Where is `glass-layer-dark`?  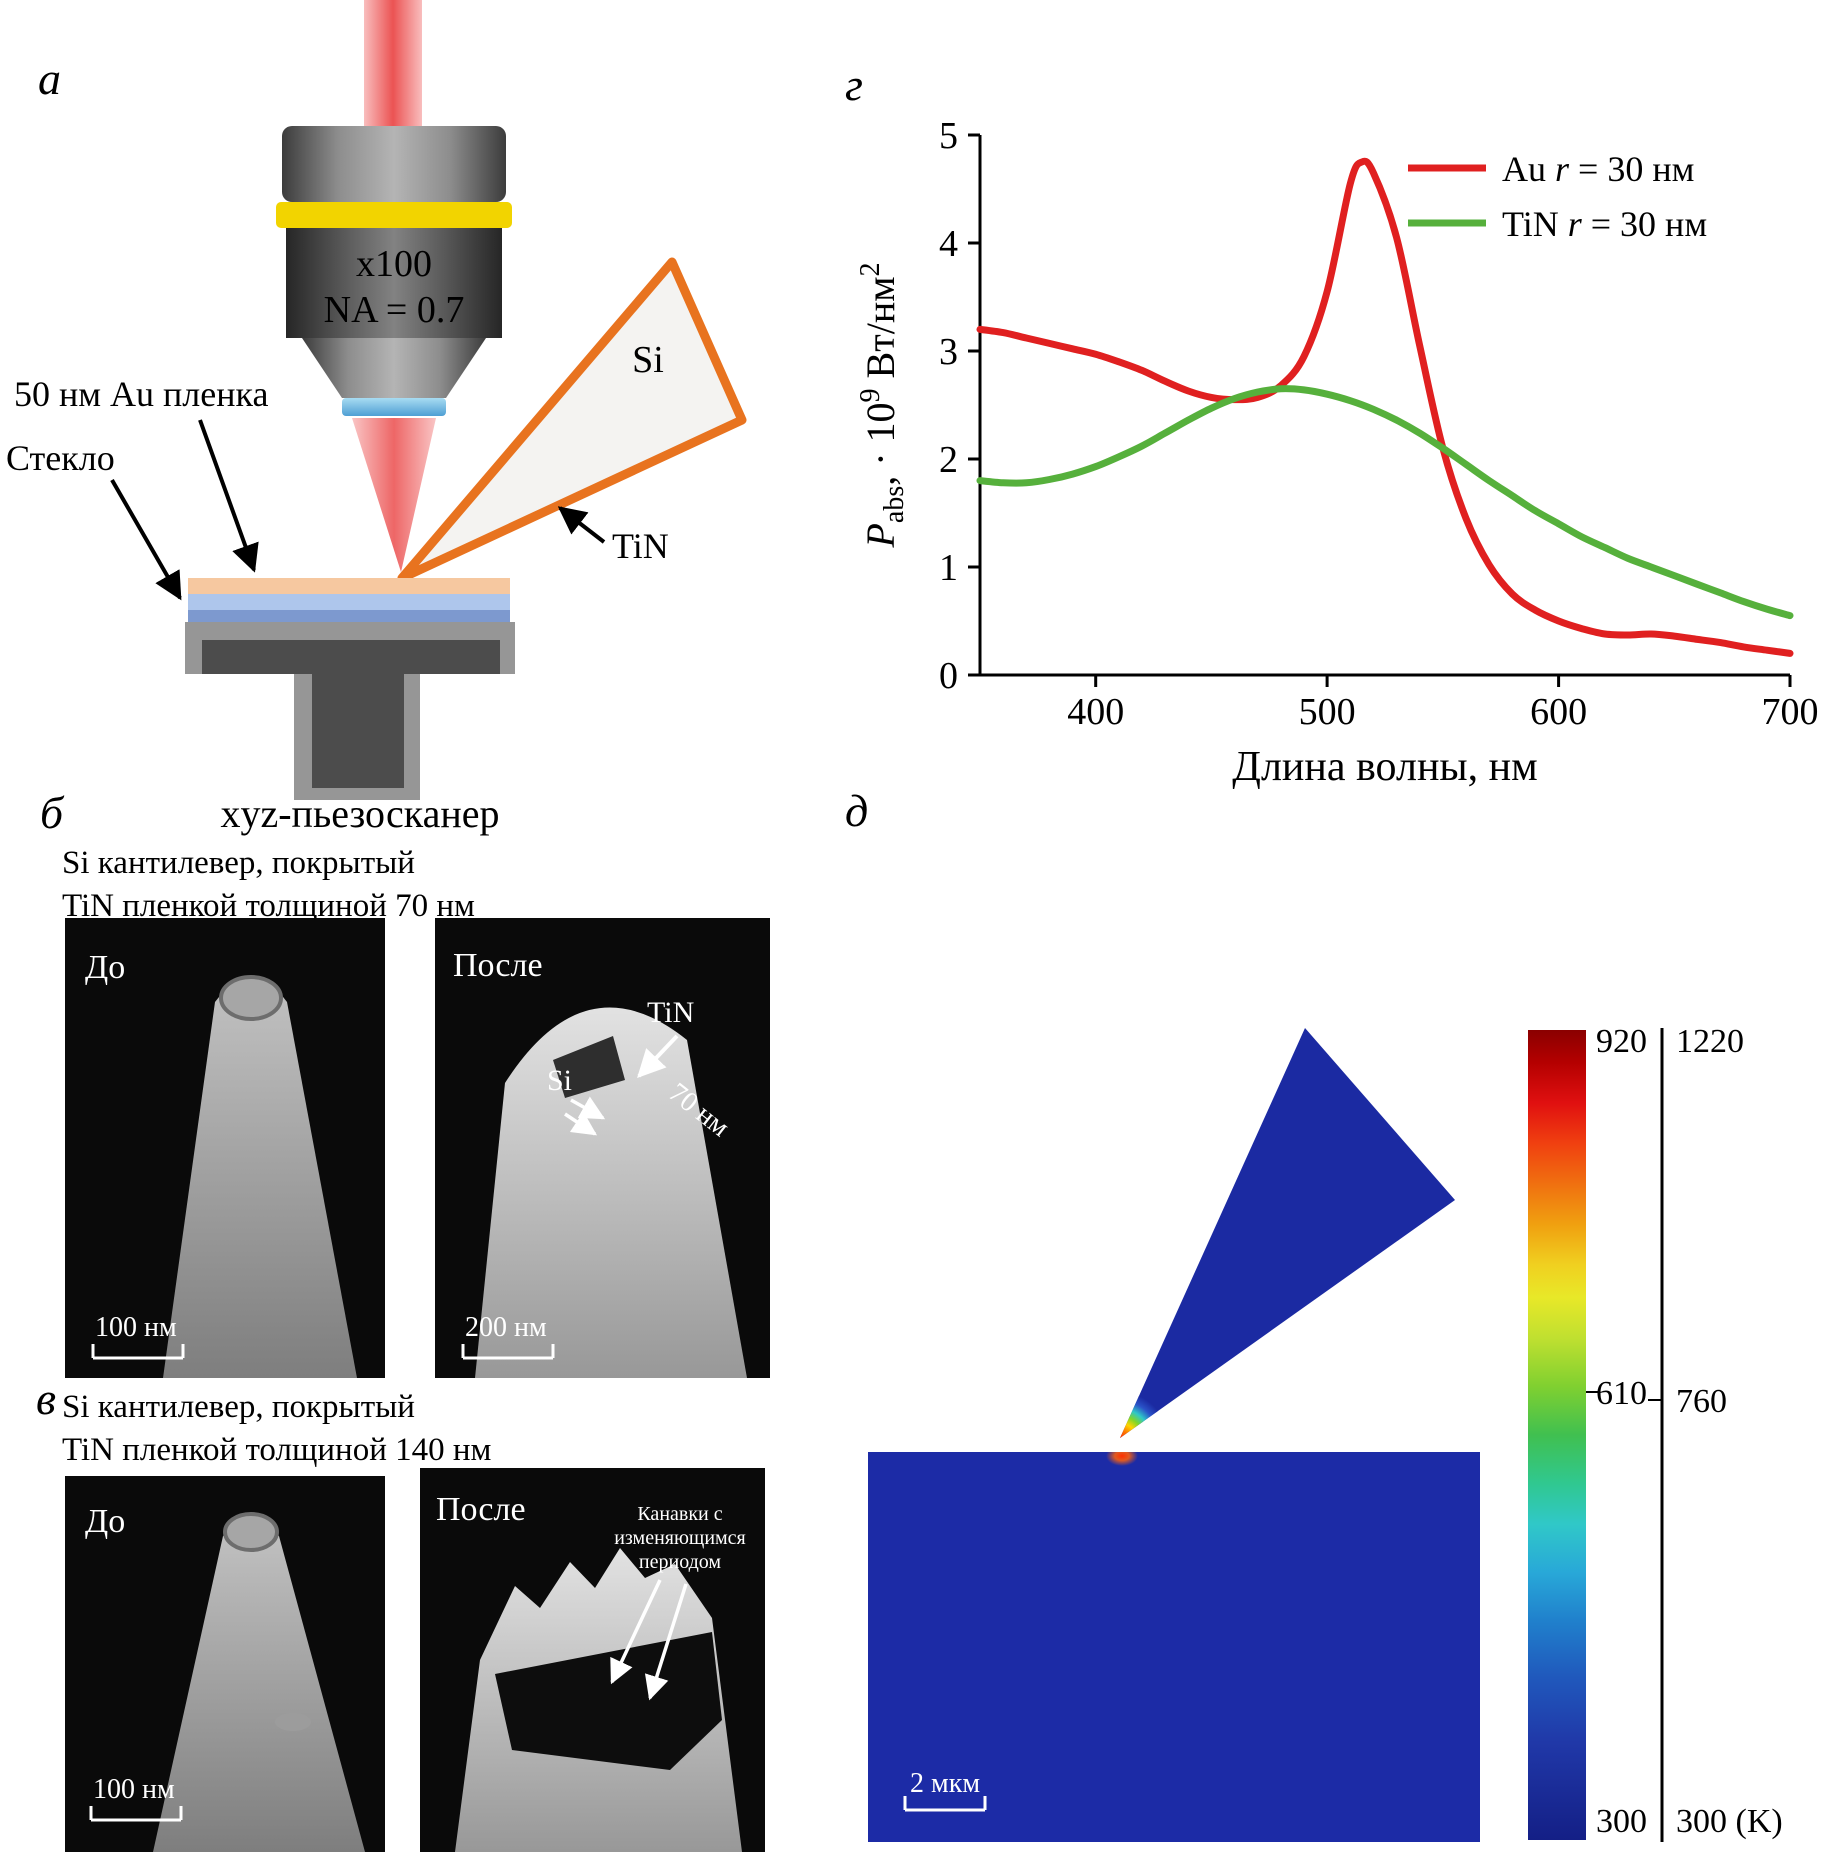 glass-layer-dark is located at coordinates (349, 616).